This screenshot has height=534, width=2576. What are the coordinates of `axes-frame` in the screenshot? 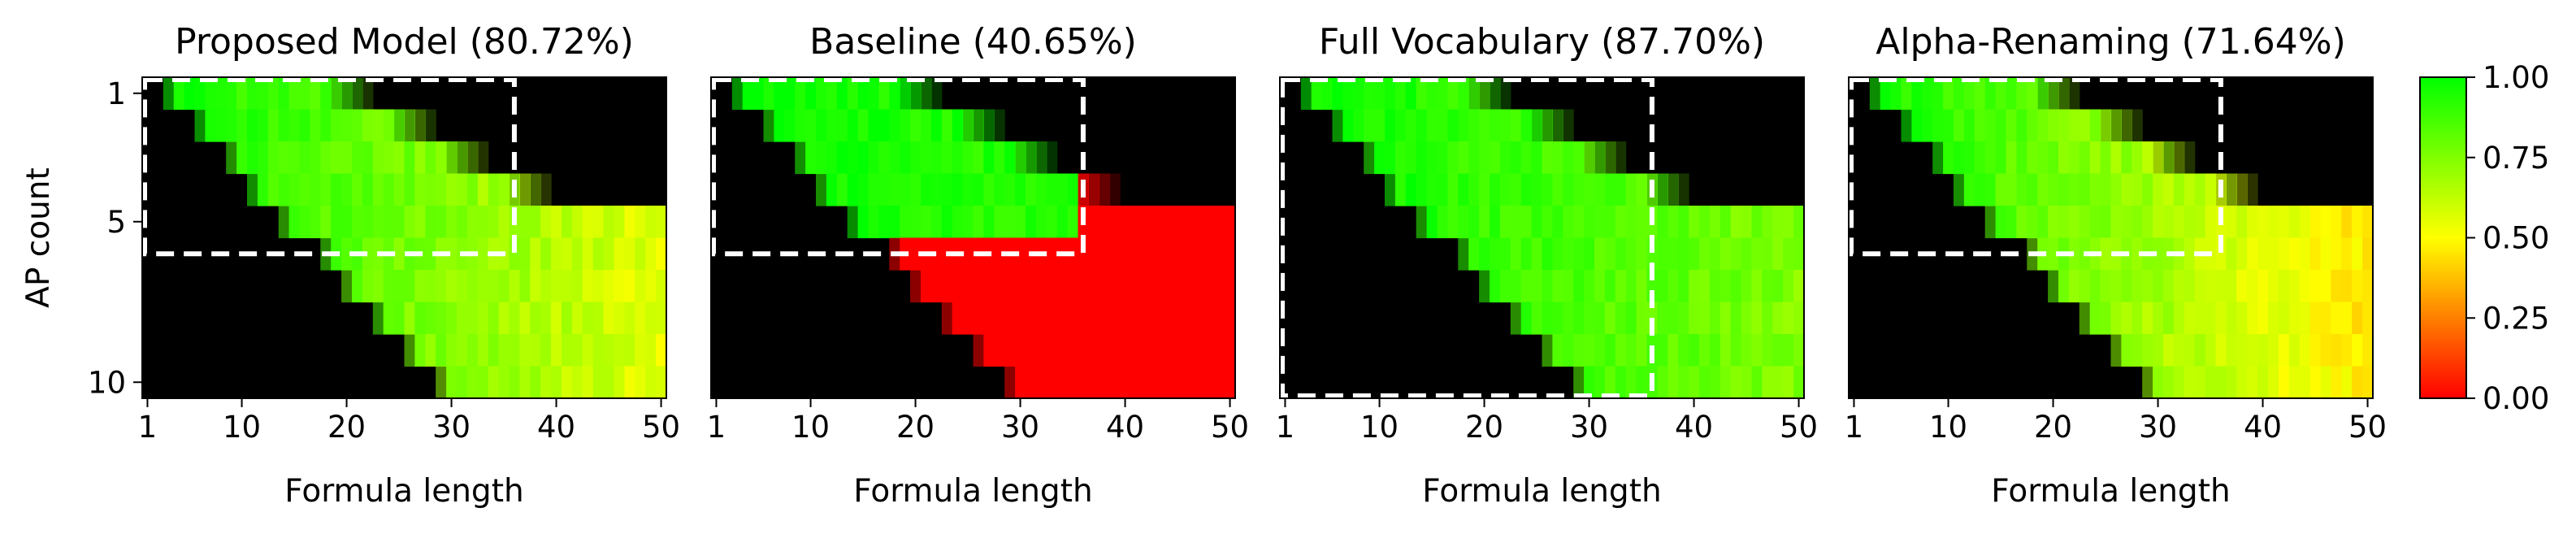 It's located at (973, 237).